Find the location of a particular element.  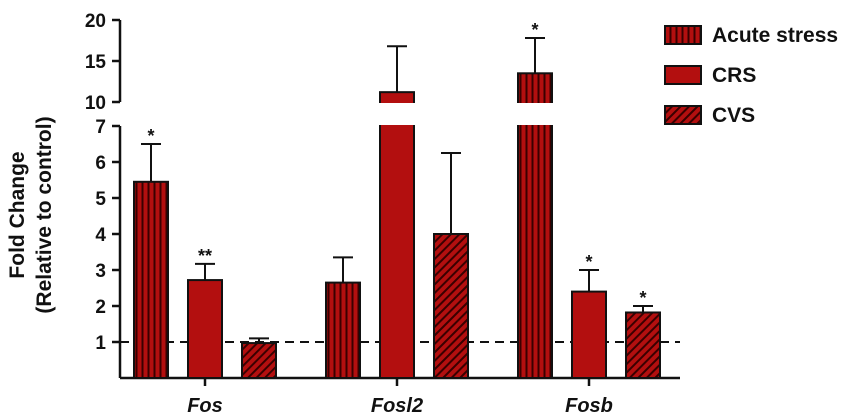

y-tick-label: 6 is located at coordinates (100, 163).